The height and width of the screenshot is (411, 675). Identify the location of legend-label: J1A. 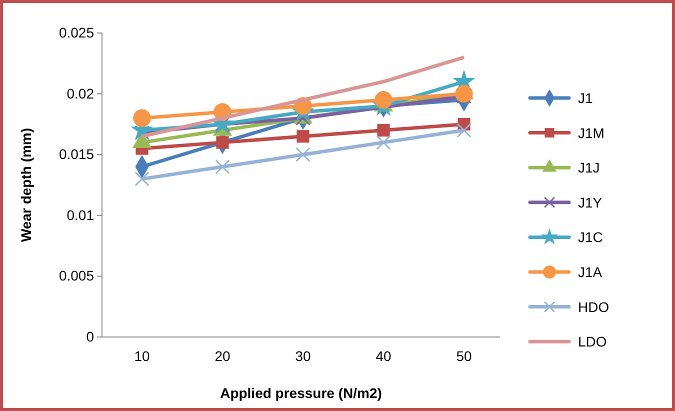
(590, 272).